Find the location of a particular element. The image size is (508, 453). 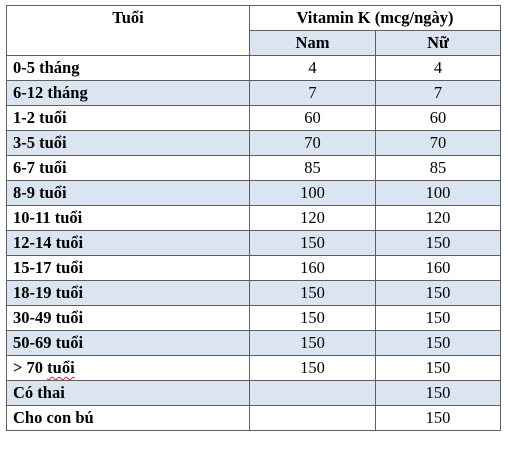

male-value-cell: 85 is located at coordinates (312, 168).